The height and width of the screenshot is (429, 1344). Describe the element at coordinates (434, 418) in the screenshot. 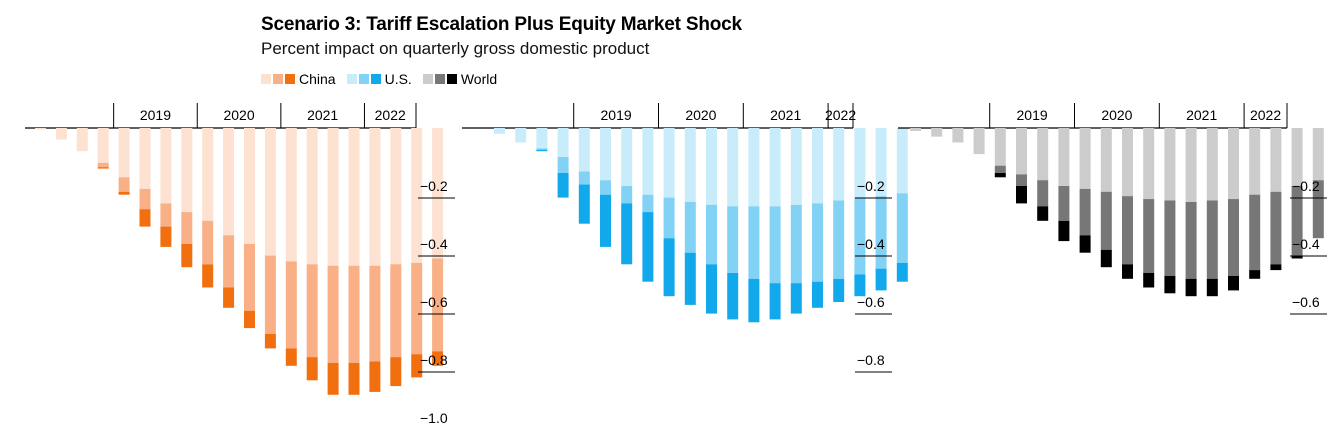

I see `y-tick-label: −1.0` at that location.